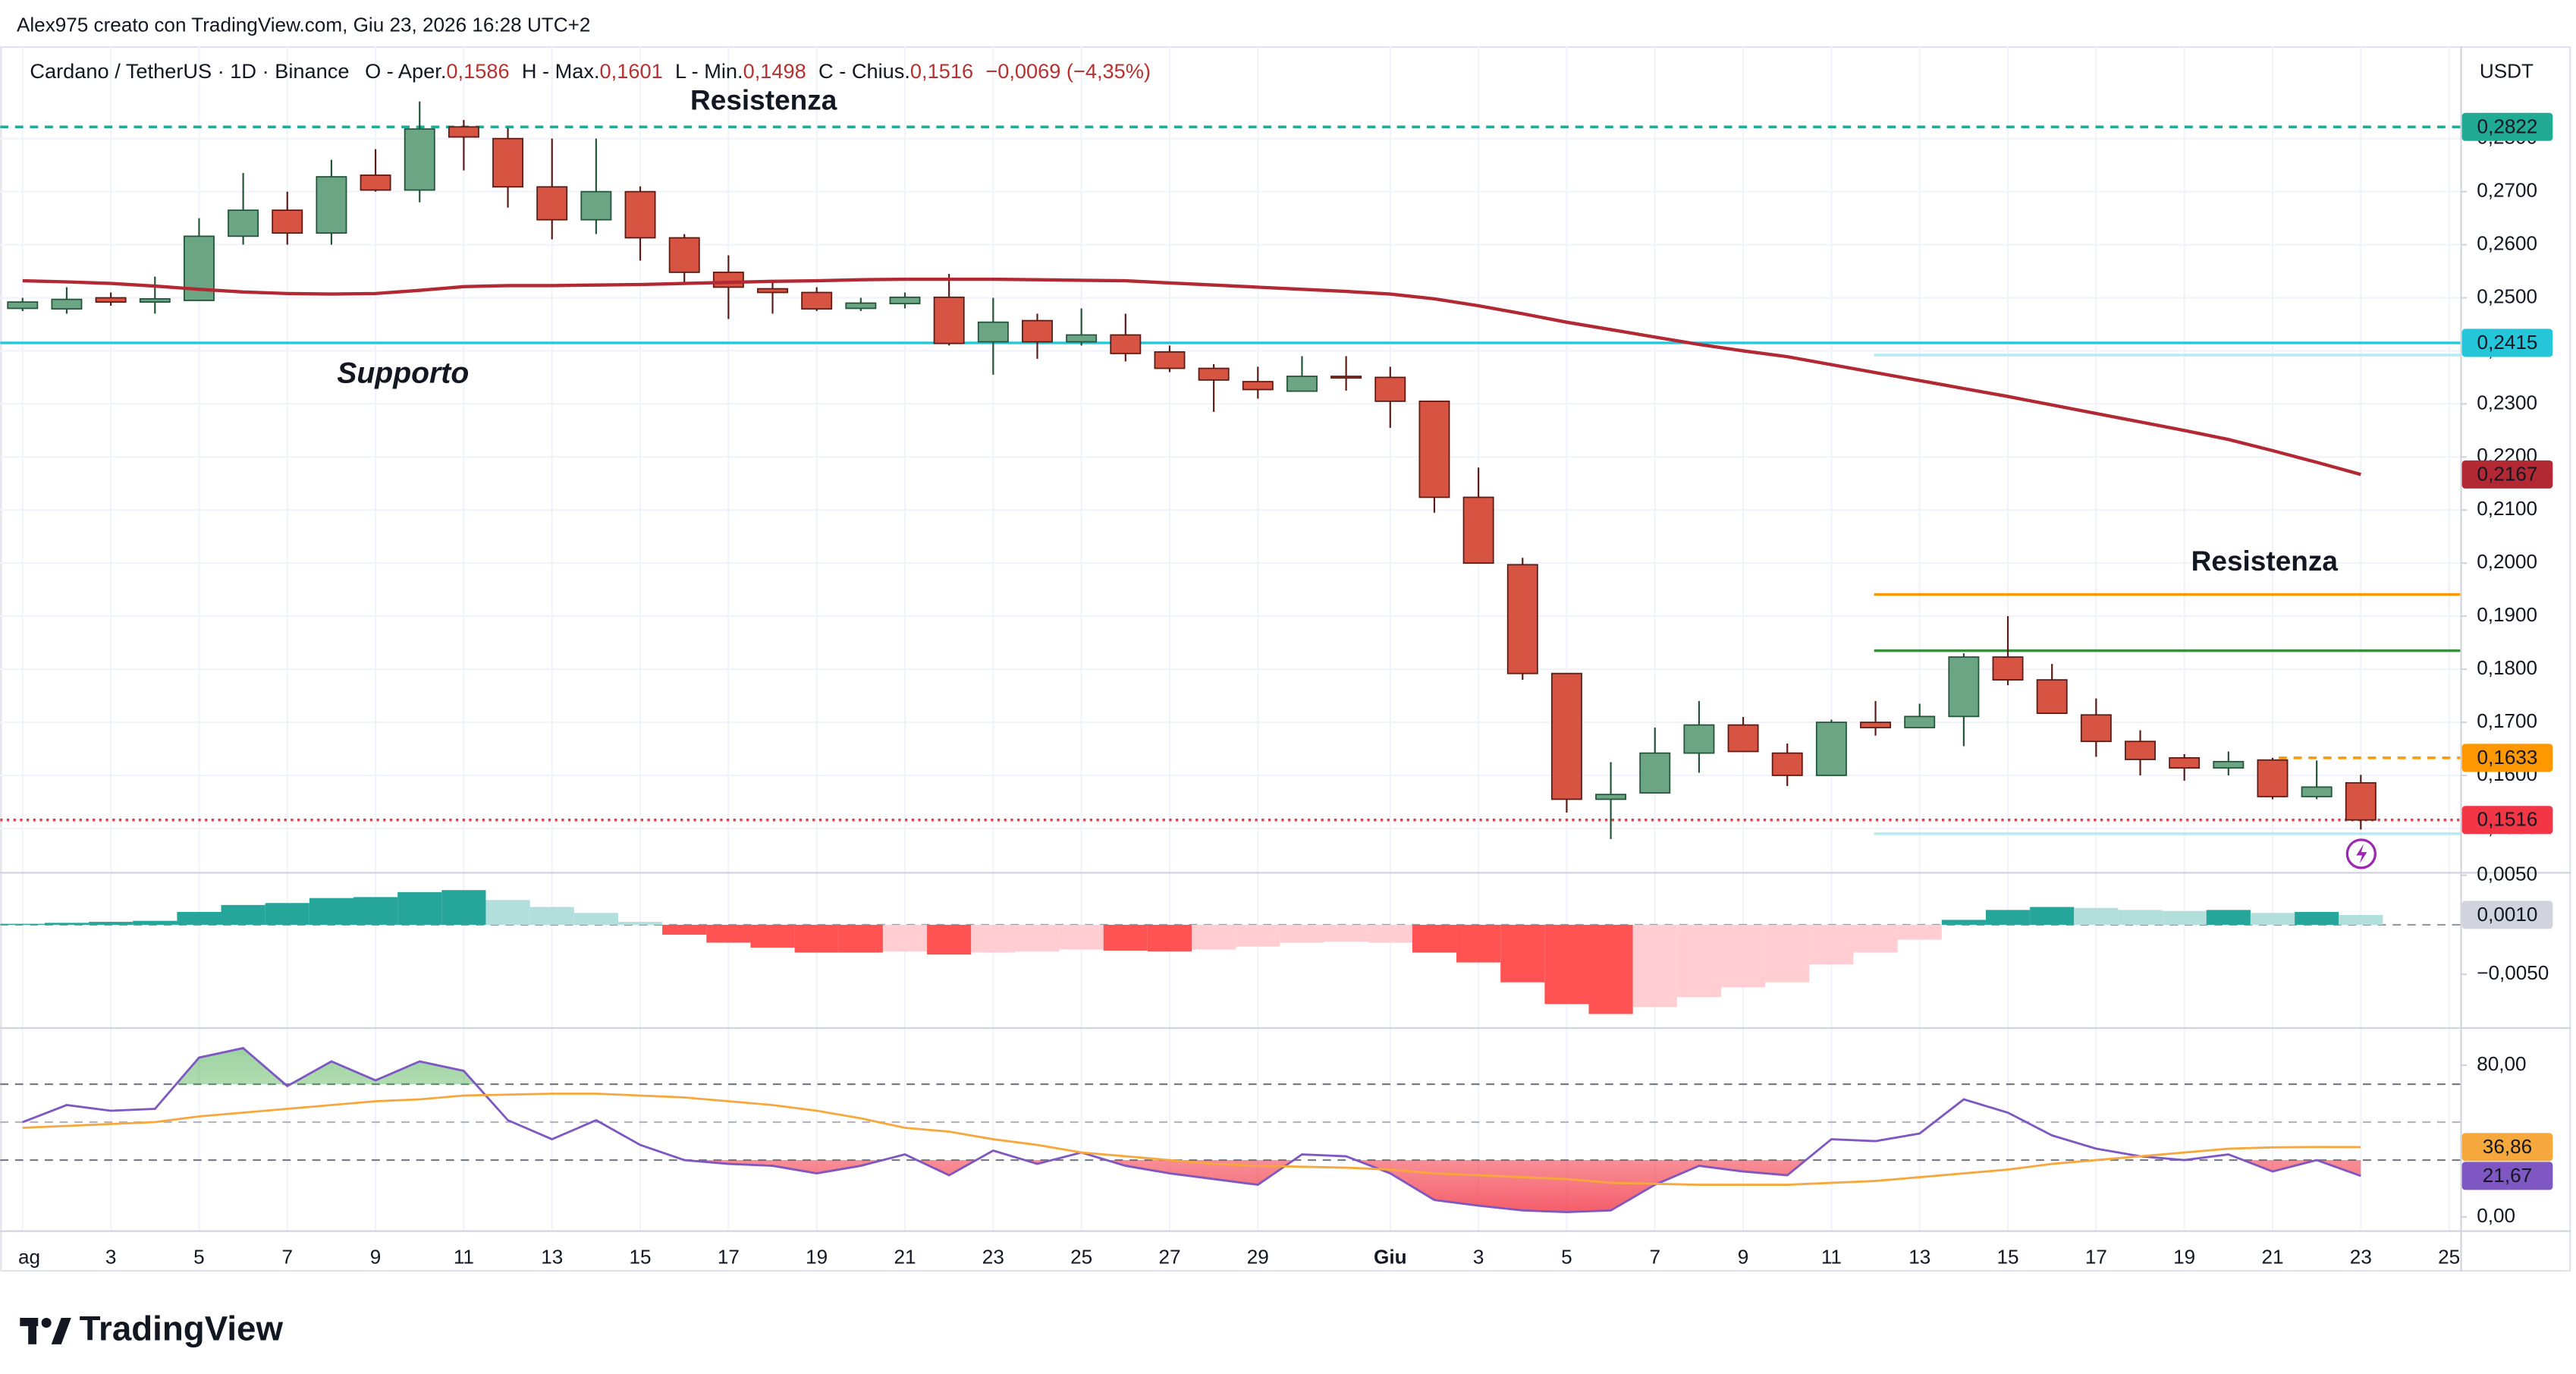  I want to click on x-tick-label: 5, so click(1566, 1257).